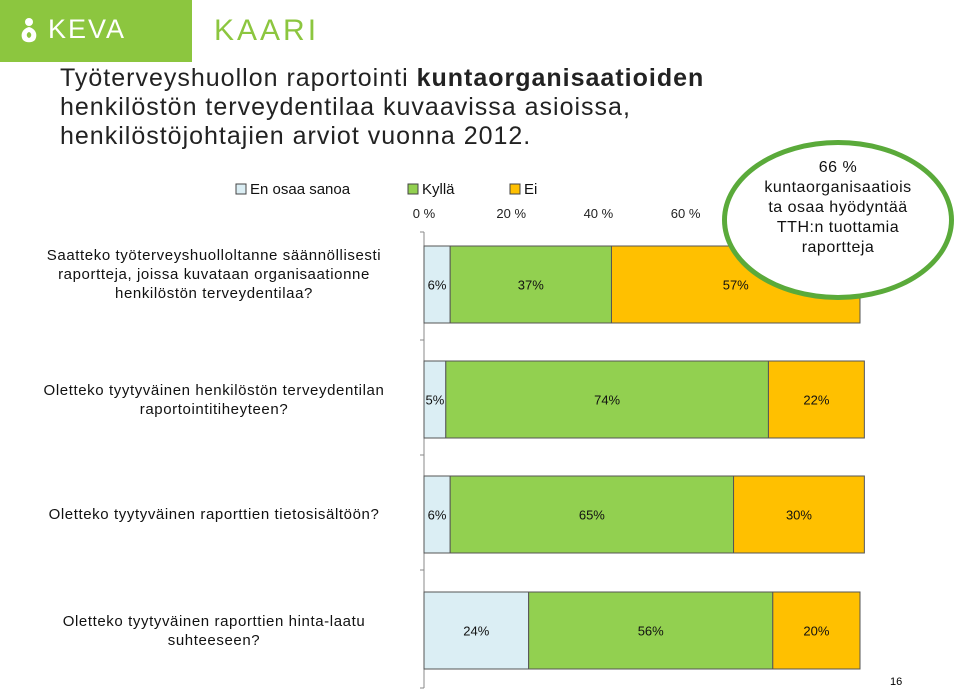 The width and height of the screenshot is (960, 690). What do you see at coordinates (686, 213) in the screenshot?
I see `x-tick-label: 60 %` at bounding box center [686, 213].